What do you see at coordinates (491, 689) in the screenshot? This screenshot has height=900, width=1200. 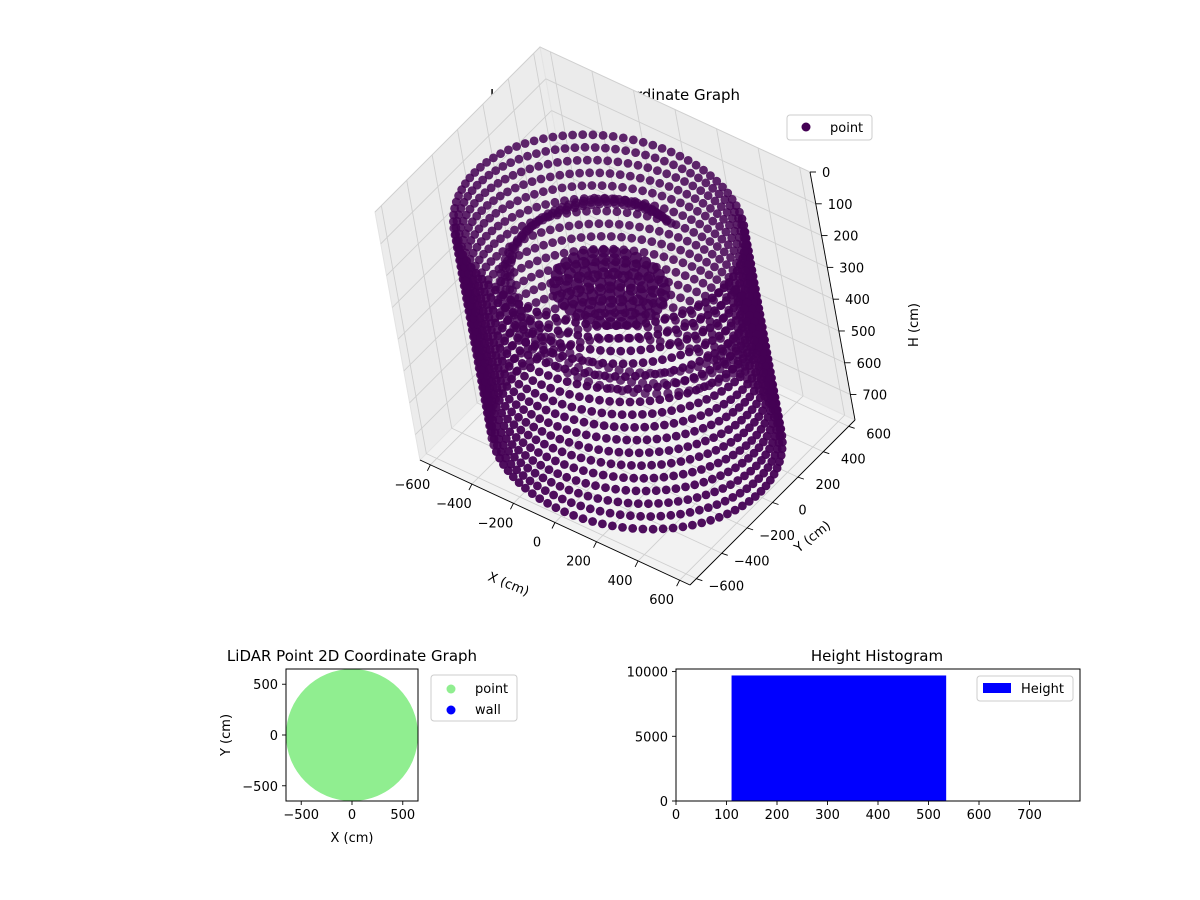 I see `chart-2d-legend-point-label: point` at bounding box center [491, 689].